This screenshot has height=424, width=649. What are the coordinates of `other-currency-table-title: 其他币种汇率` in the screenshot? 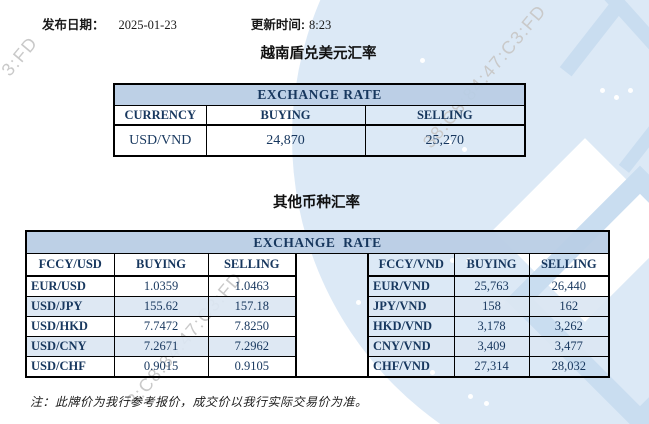 It's located at (316, 203).